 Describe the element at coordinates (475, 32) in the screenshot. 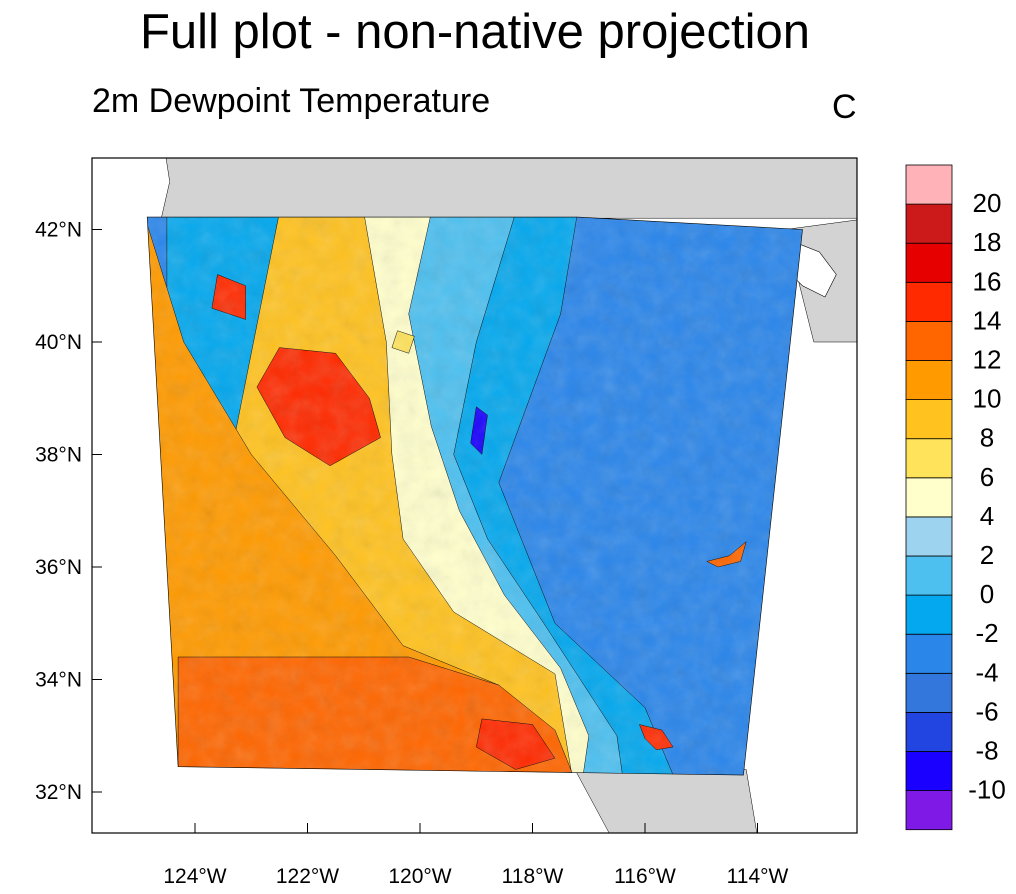

I see `chart-title: Full plot - non-native projection` at that location.